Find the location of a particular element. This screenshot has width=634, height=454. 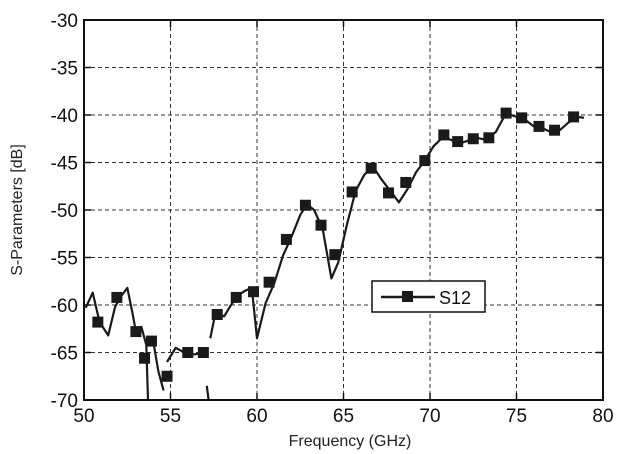

x-tick-label: 65 is located at coordinates (343, 416).